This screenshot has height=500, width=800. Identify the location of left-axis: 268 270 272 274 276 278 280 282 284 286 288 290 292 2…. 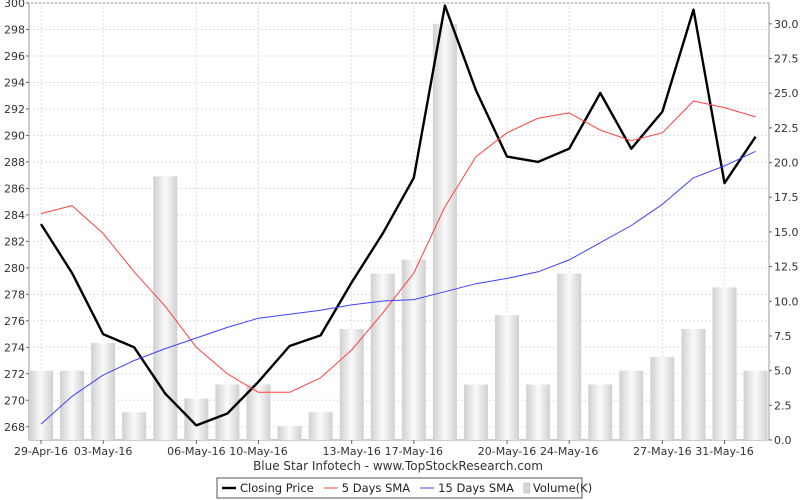
(16, 217).